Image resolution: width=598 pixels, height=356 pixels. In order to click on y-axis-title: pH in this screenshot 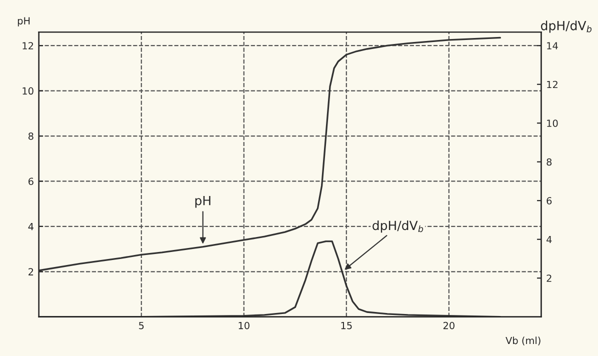, I will do `click(24, 21)`.